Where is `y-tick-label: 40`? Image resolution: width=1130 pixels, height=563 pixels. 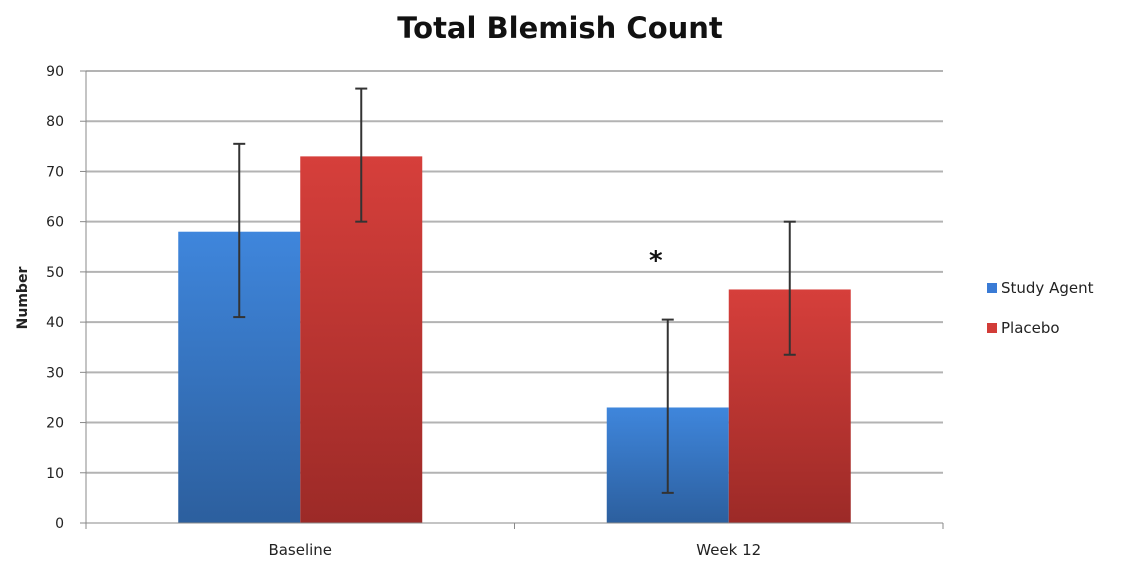 y-tick-label: 40 is located at coordinates (55, 323).